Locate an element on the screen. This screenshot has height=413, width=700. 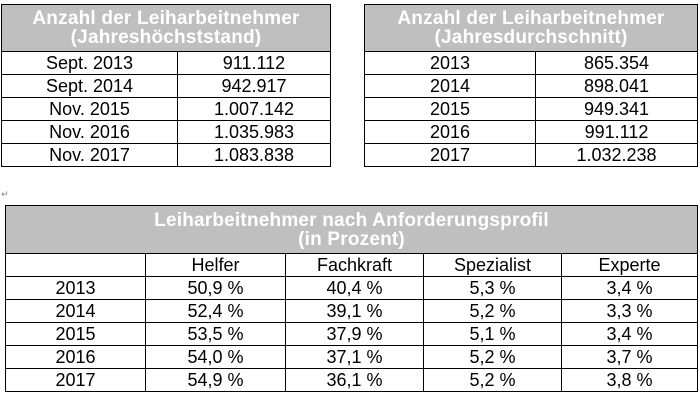
average-value-cell: 865.354 is located at coordinates (616, 63).